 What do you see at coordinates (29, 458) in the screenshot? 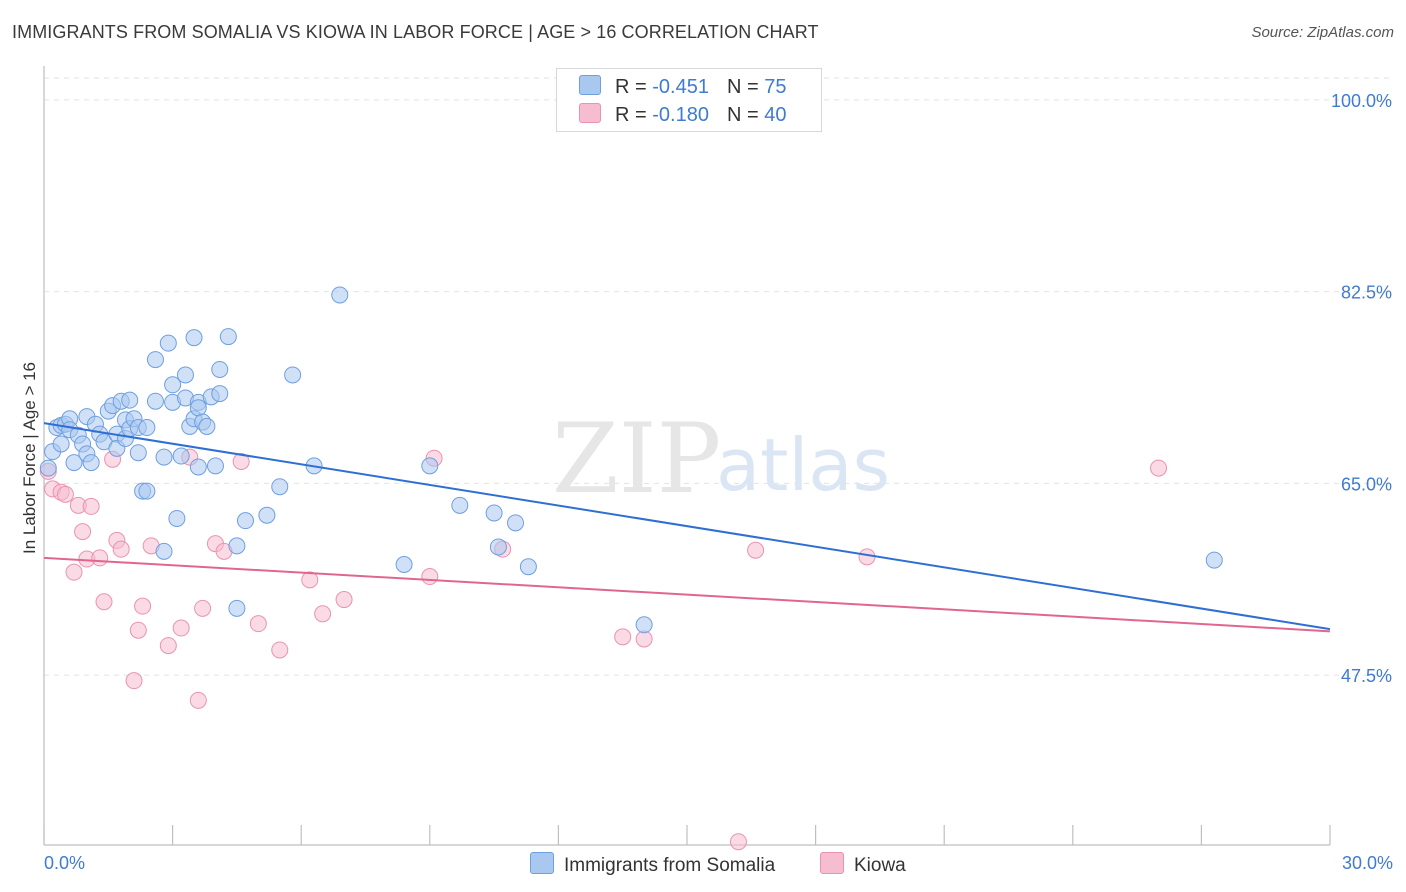
I see `y-axis-label: In Labor Force | Age > 16` at bounding box center [29, 458].